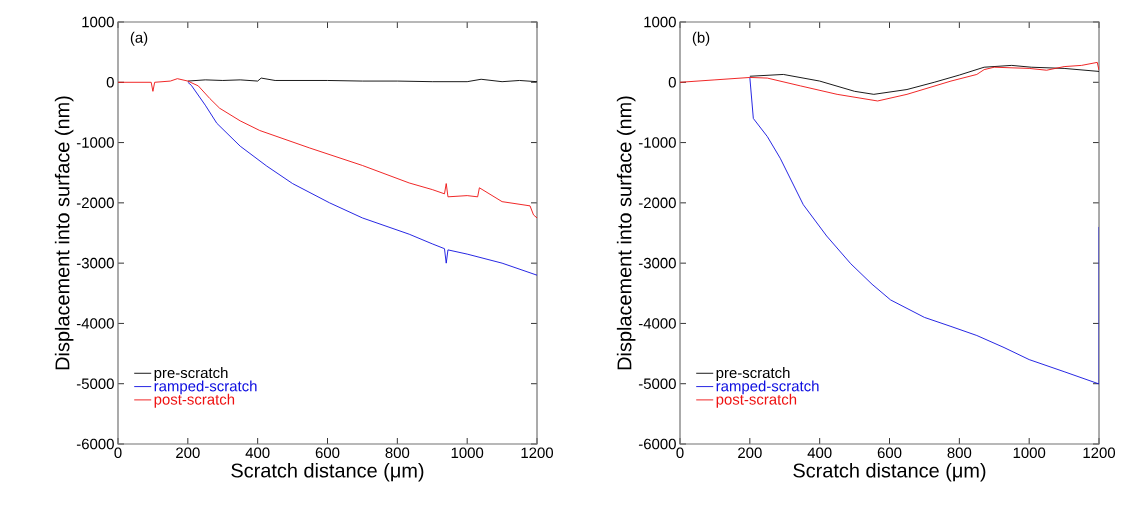 Image resolution: width=1126 pixels, height=524 pixels. I want to click on annotation: (a), so click(139, 38).